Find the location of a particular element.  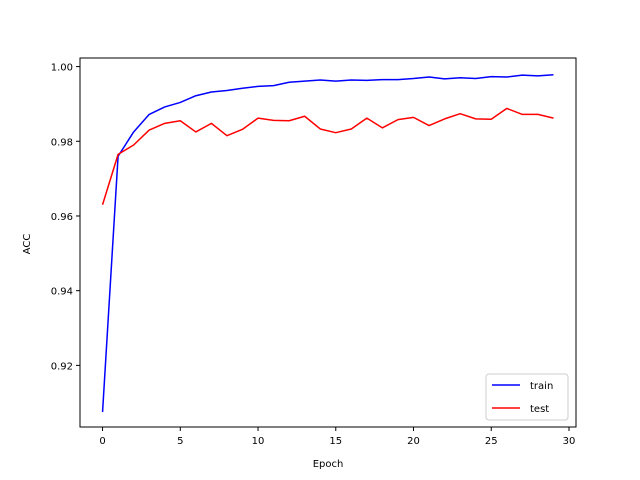

series-line-test is located at coordinates (327, 156).